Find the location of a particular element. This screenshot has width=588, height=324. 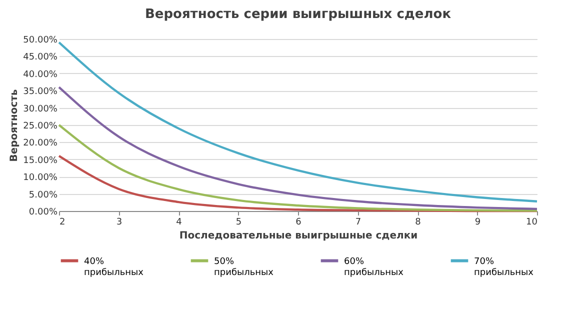

x-axis-title: Последовательные выигрышные сделки is located at coordinates (298, 236).